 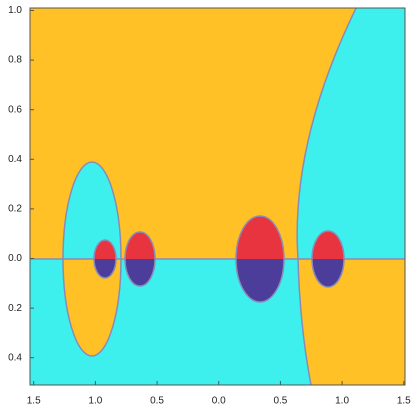 I want to click on y-tick-label: 1.0, so click(x=15, y=10).